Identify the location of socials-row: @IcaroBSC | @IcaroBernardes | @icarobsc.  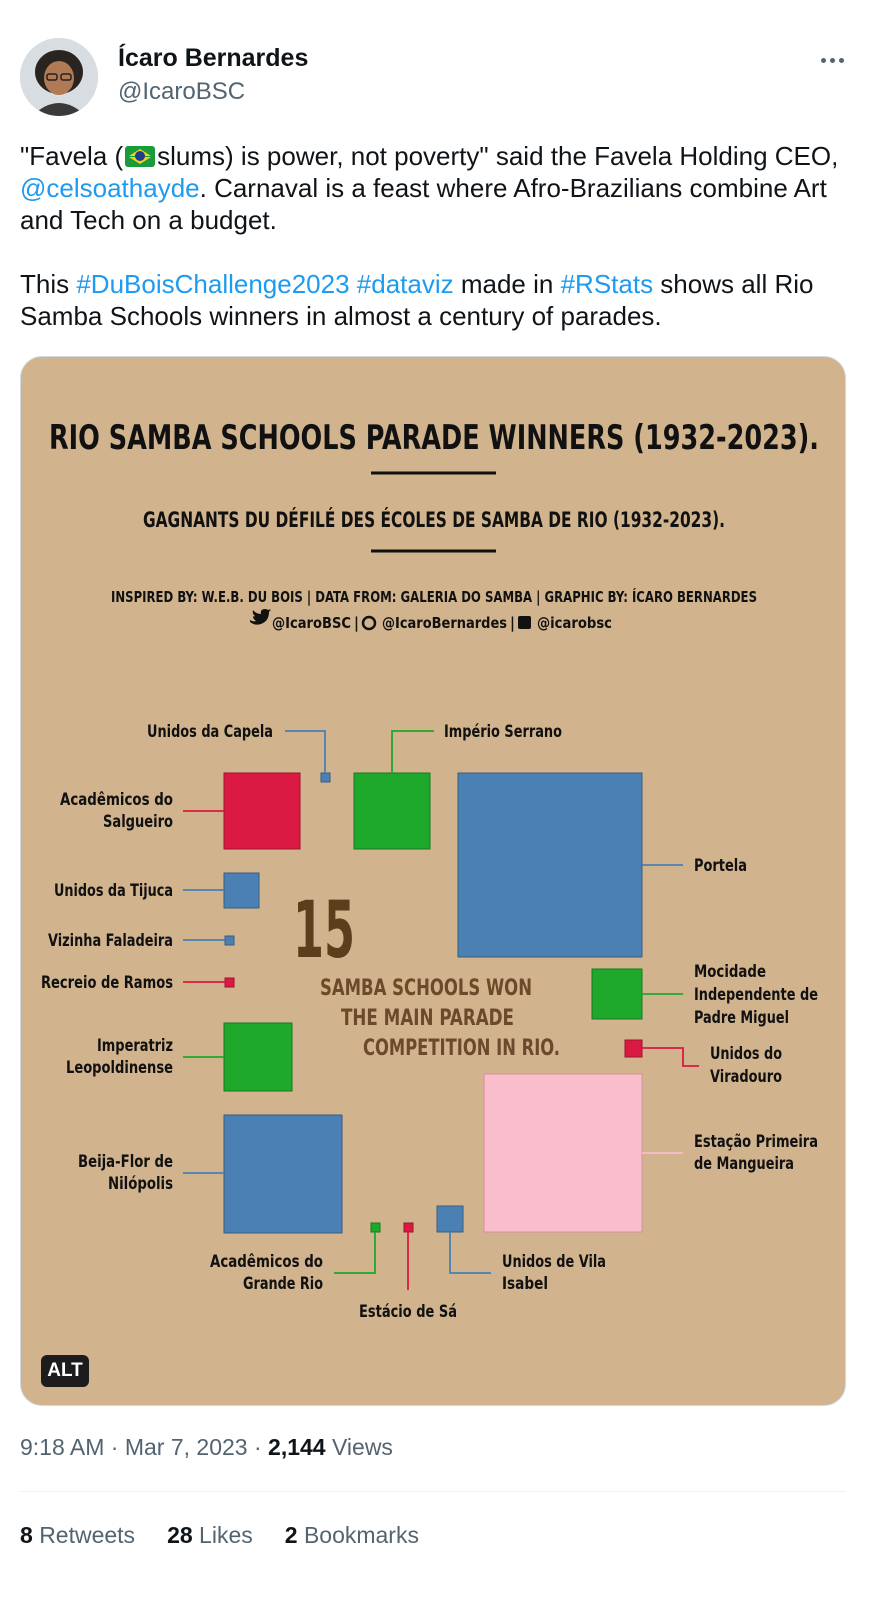
(431, 621).